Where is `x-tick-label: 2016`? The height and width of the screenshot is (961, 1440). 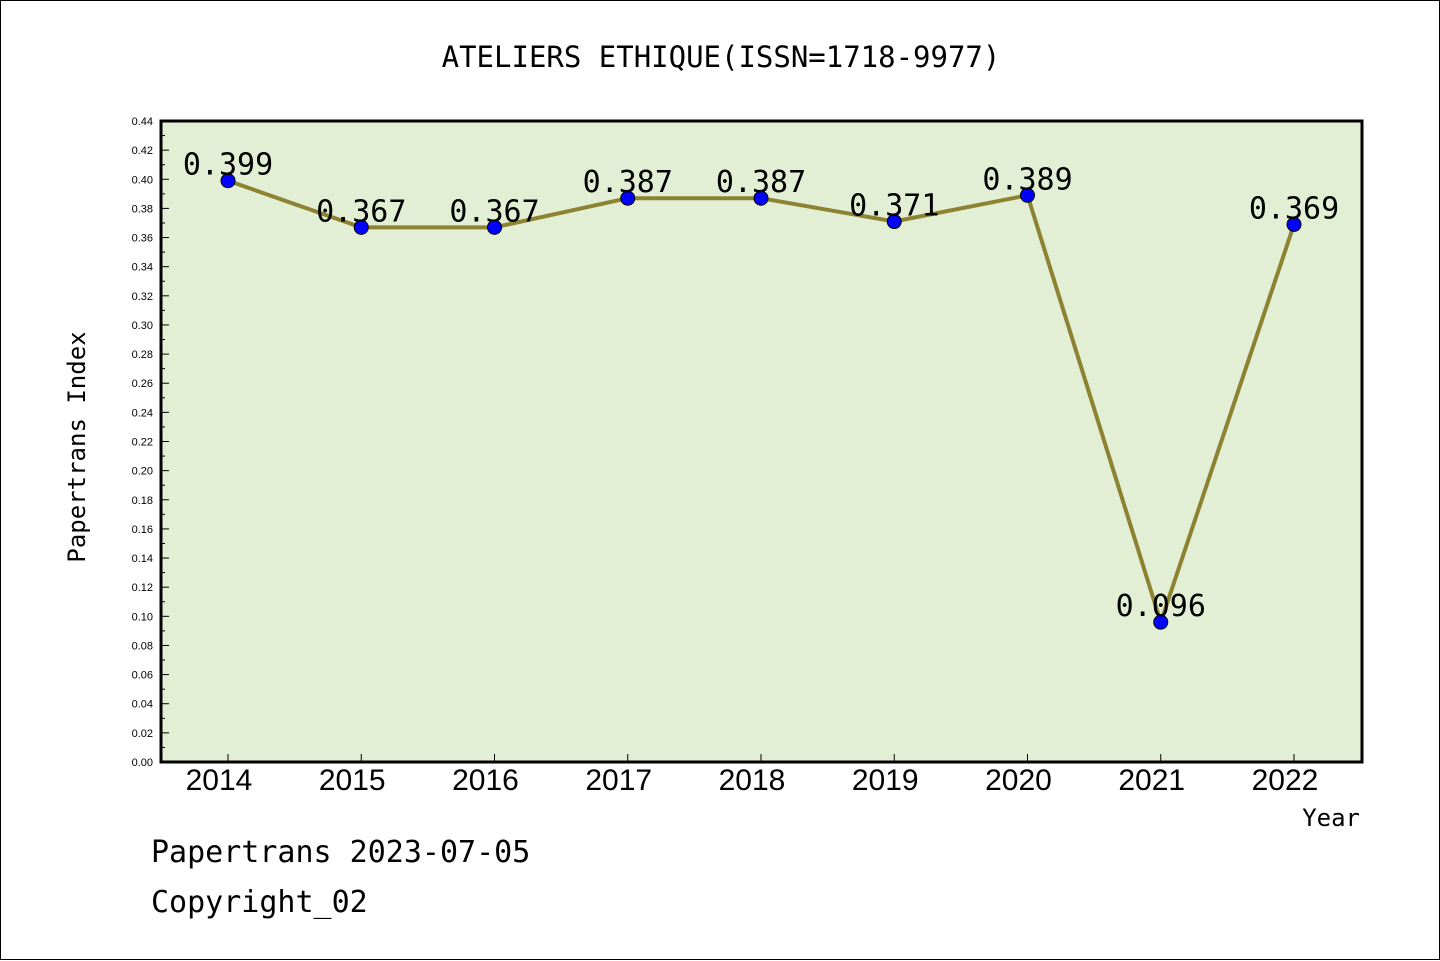
x-tick-label: 2016 is located at coordinates (485, 780).